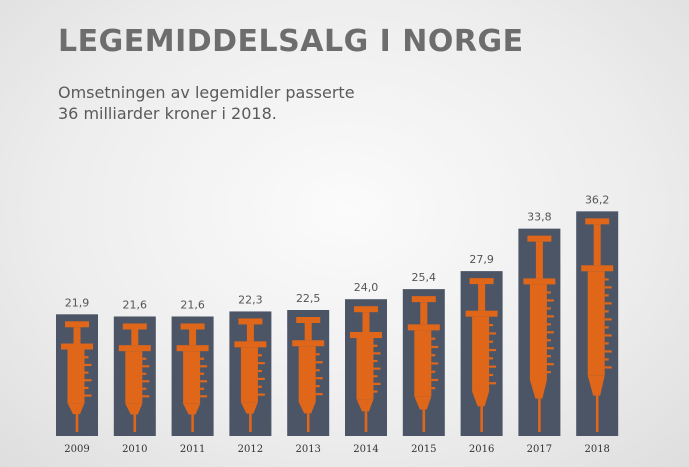 This screenshot has height=467, width=689. Describe the element at coordinates (192, 449) in the screenshot. I see `x-tick-label: 2011` at that location.